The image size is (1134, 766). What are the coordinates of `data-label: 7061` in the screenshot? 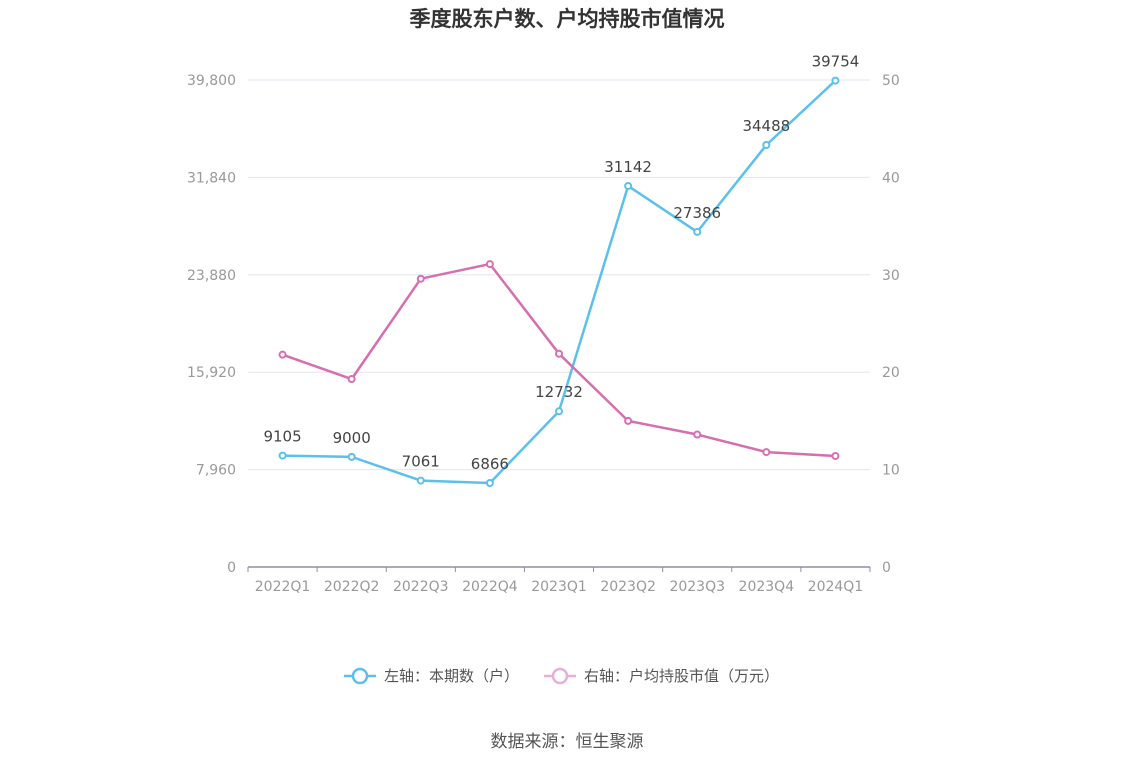 It's located at (421, 462).